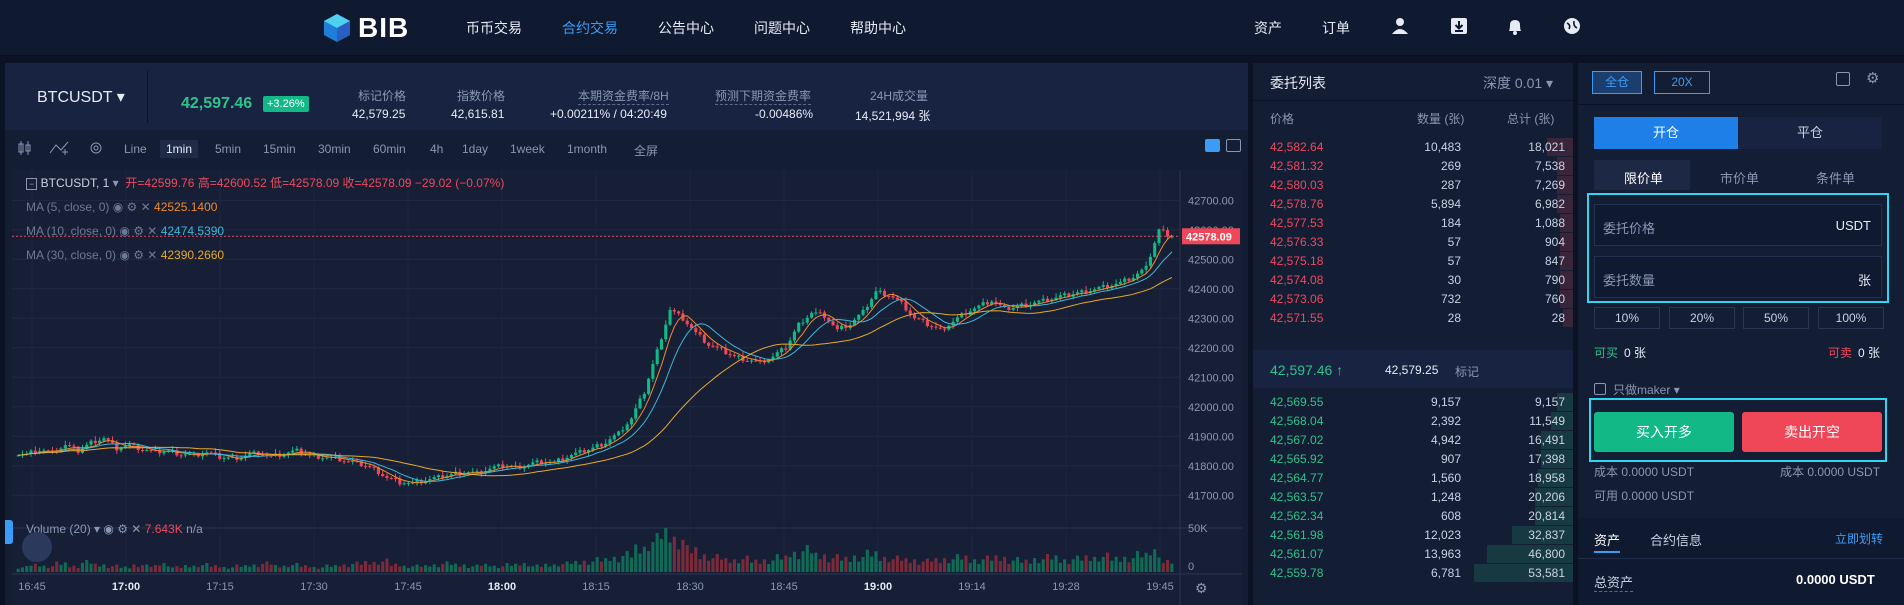 This screenshot has width=1904, height=605. Describe the element at coordinates (1676, 540) in the screenshot. I see `contract-info-tab: 合约信息` at that location.